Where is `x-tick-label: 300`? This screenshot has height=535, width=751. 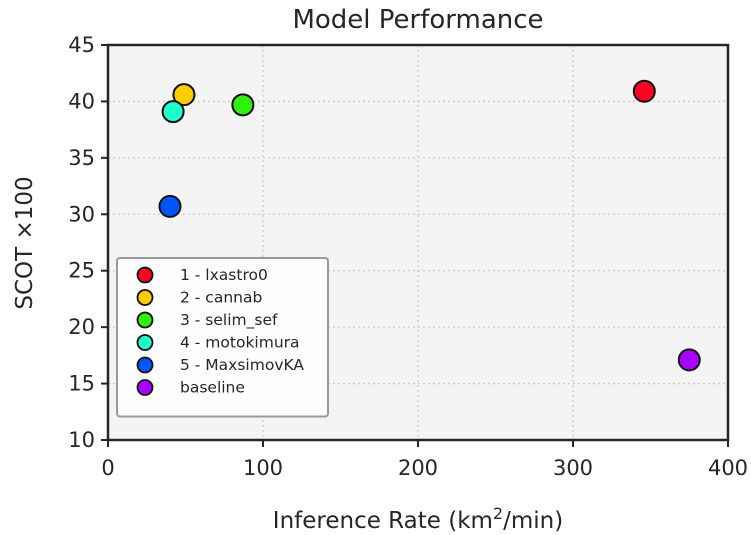 x-tick-label: 300 is located at coordinates (573, 468).